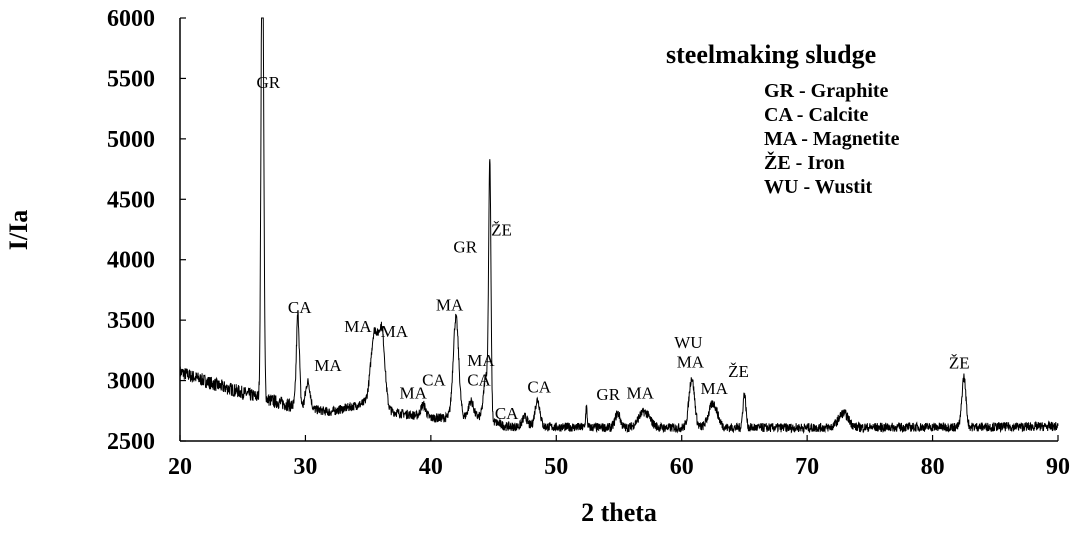 The width and height of the screenshot is (1082, 535). Describe the element at coordinates (131, 321) in the screenshot. I see `y-tick-label: 3500` at that location.